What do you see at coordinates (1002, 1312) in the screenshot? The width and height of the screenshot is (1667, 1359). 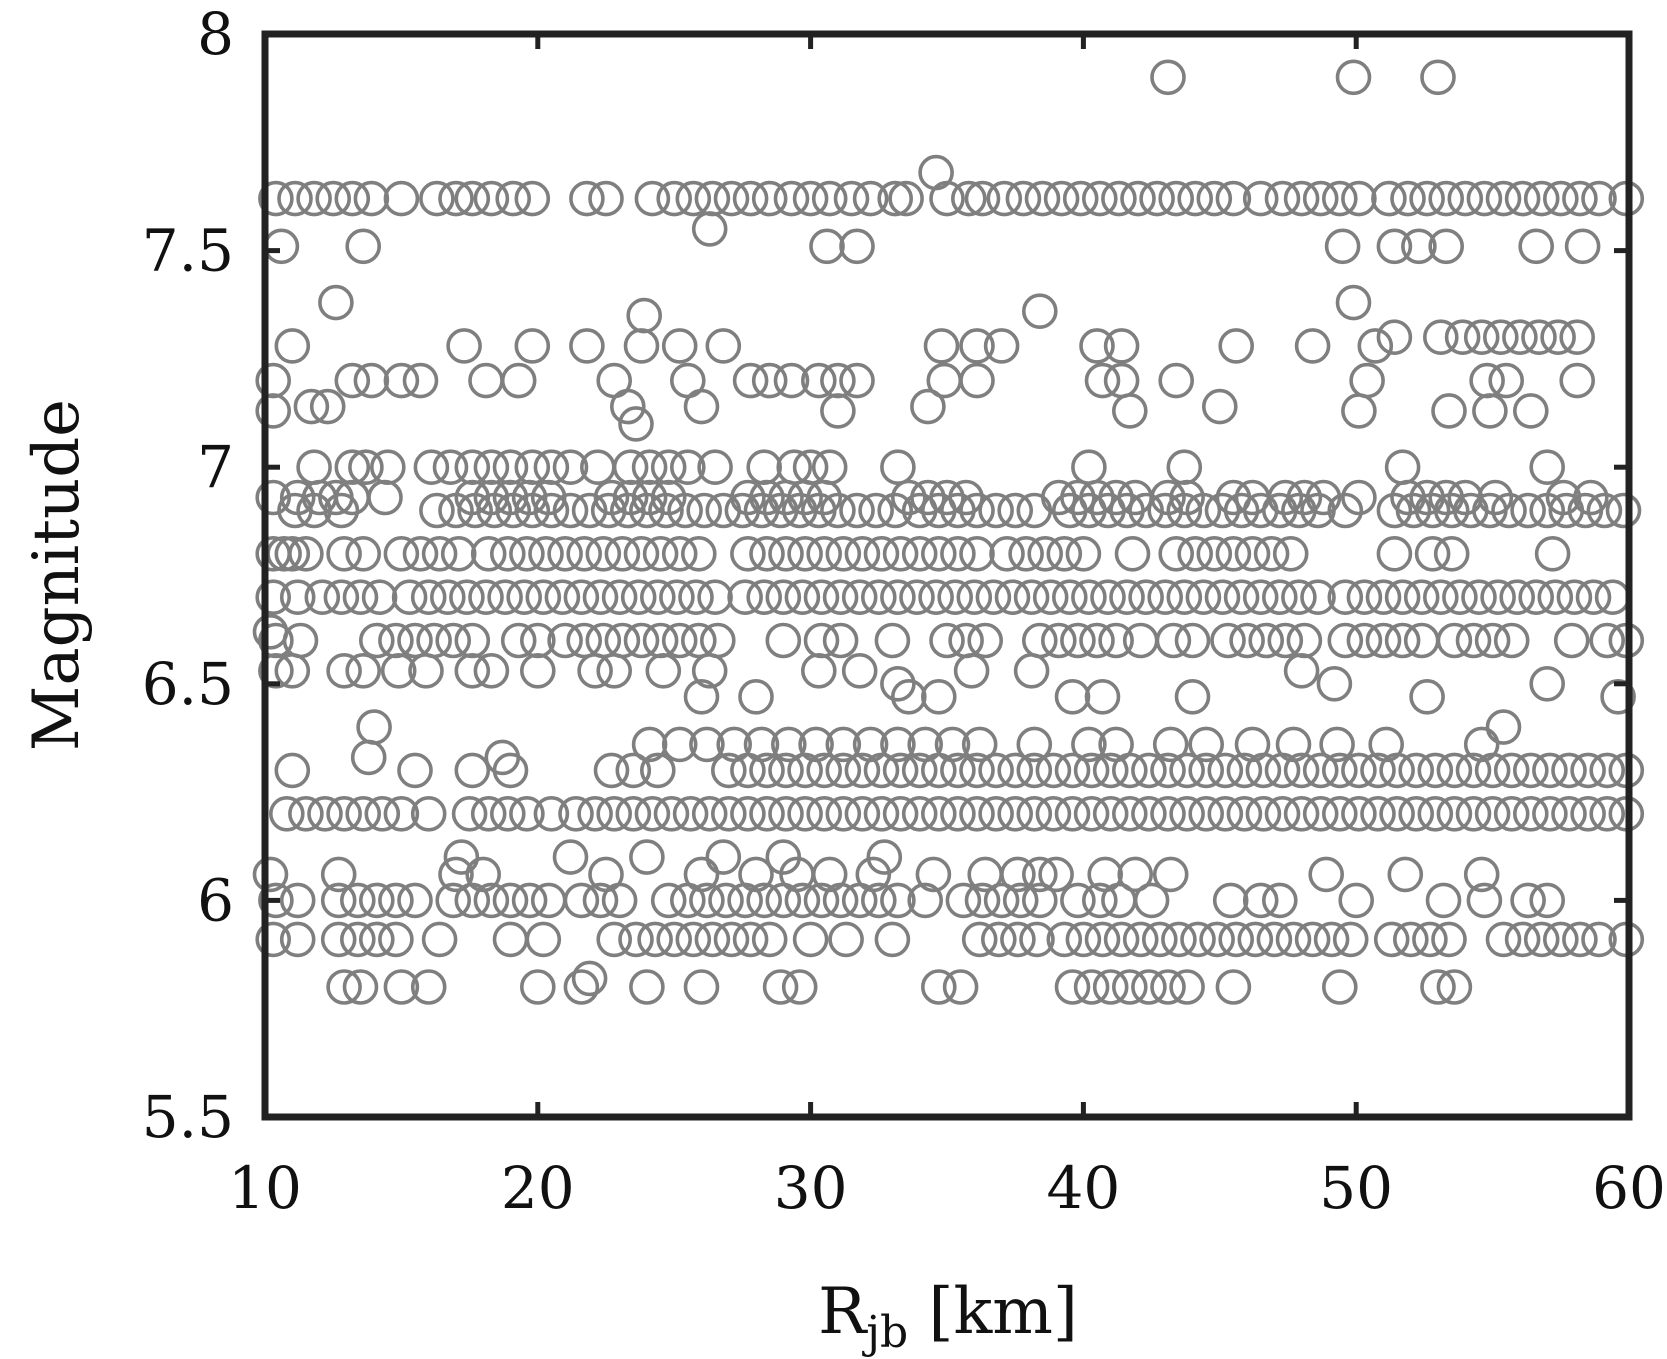 I see `x-axis-title-unit: [km]` at bounding box center [1002, 1312].